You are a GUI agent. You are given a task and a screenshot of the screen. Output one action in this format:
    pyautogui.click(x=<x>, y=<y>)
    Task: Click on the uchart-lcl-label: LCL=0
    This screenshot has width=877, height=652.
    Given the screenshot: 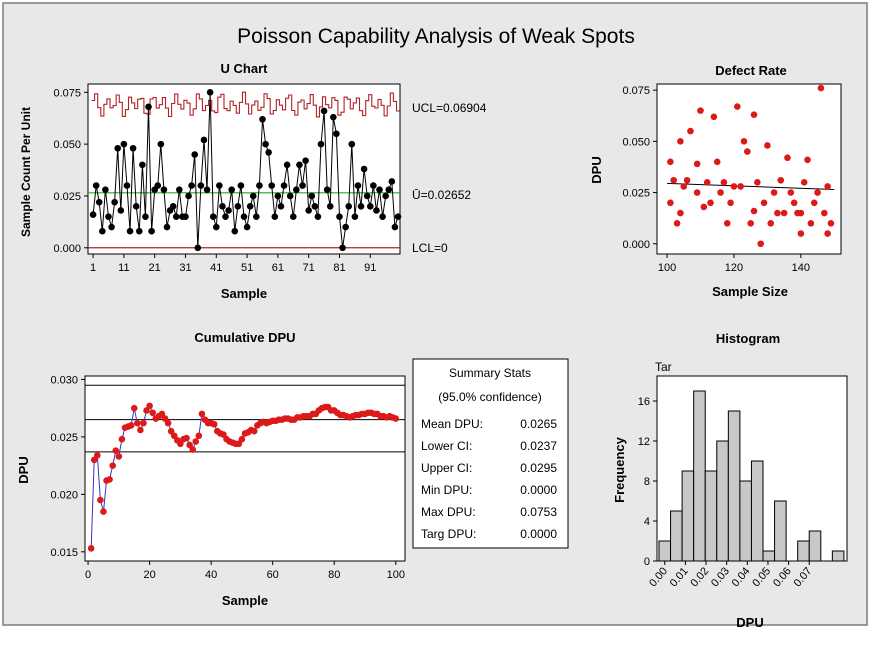 What is the action you would take?
    pyautogui.click(x=430, y=248)
    